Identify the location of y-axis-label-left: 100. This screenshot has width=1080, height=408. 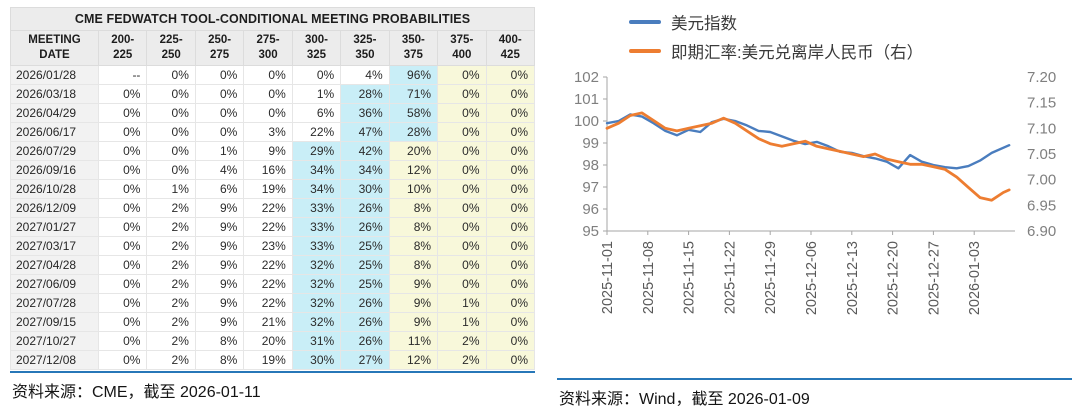
(586, 121).